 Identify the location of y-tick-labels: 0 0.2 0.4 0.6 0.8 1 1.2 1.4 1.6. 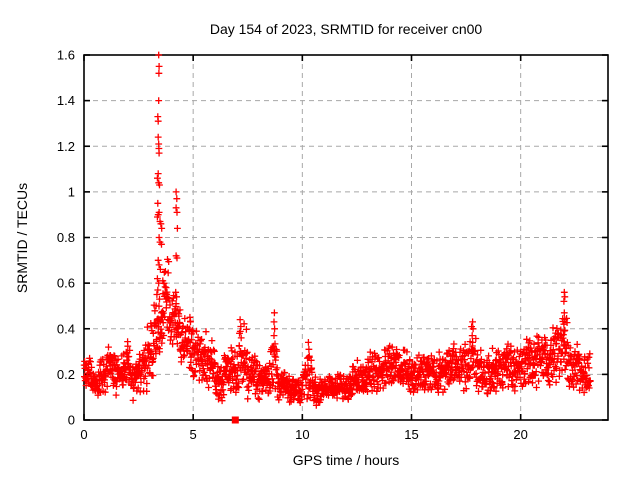
(66, 238).